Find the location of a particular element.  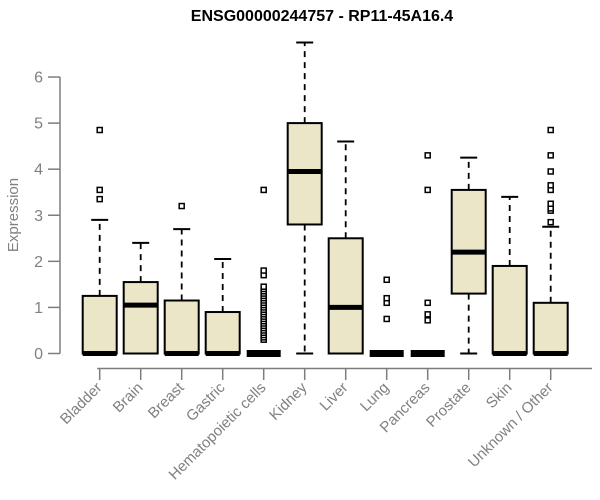

y-tick-label: 3 is located at coordinates (38, 216).